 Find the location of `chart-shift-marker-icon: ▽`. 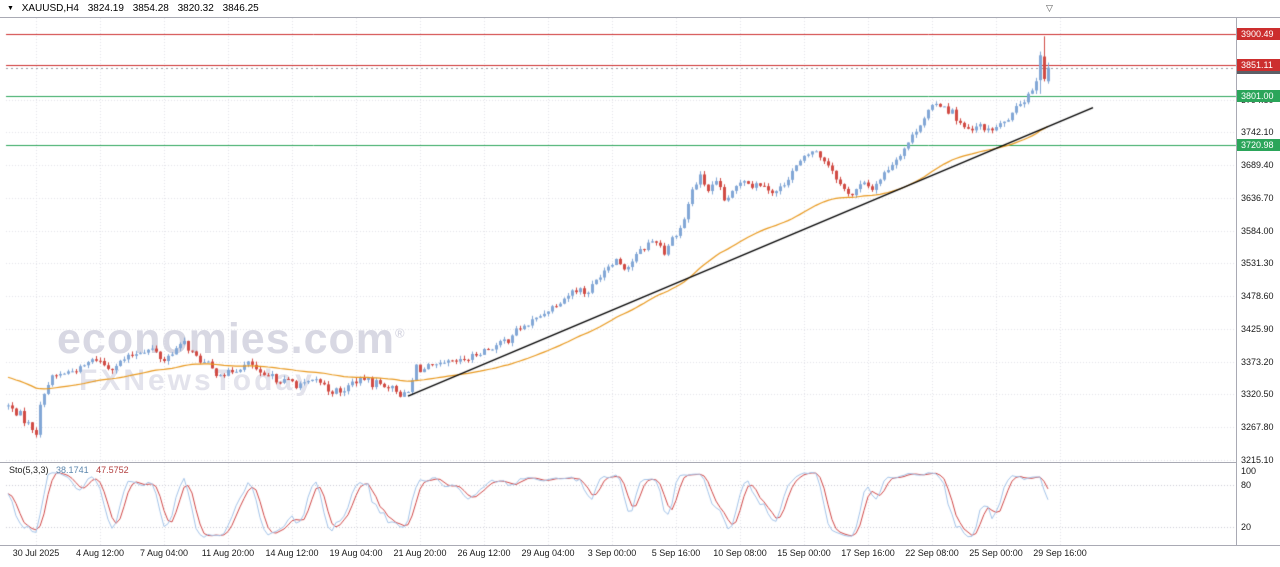

chart-shift-marker-icon: ▽ is located at coordinates (1049, 8).